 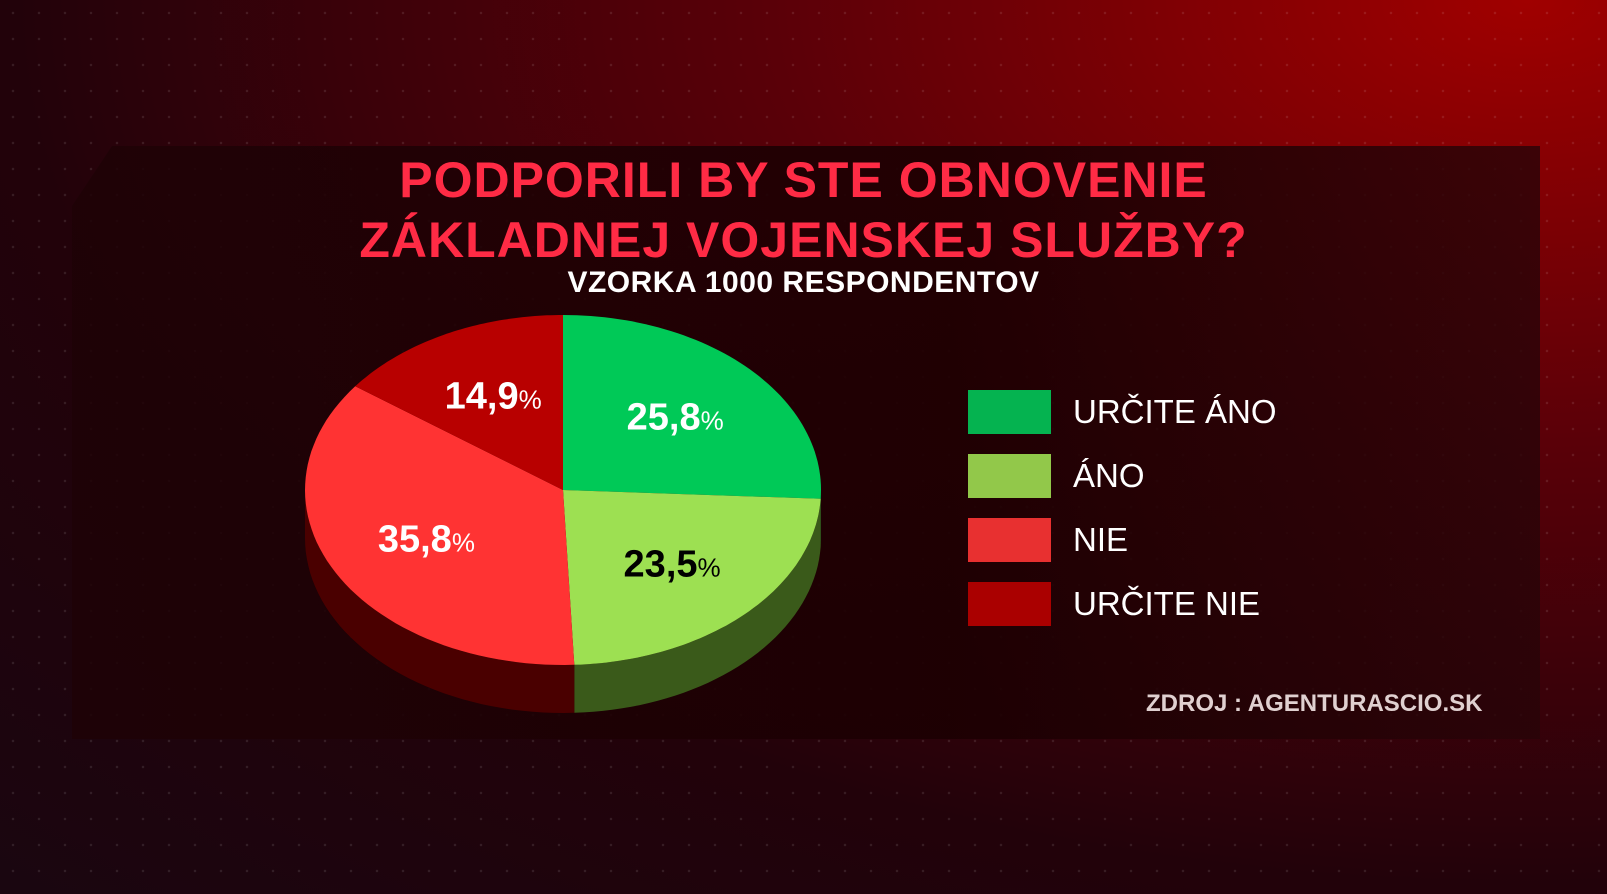 What do you see at coordinates (1175, 411) in the screenshot?
I see `legend-label: URČITE ÁNO` at bounding box center [1175, 411].